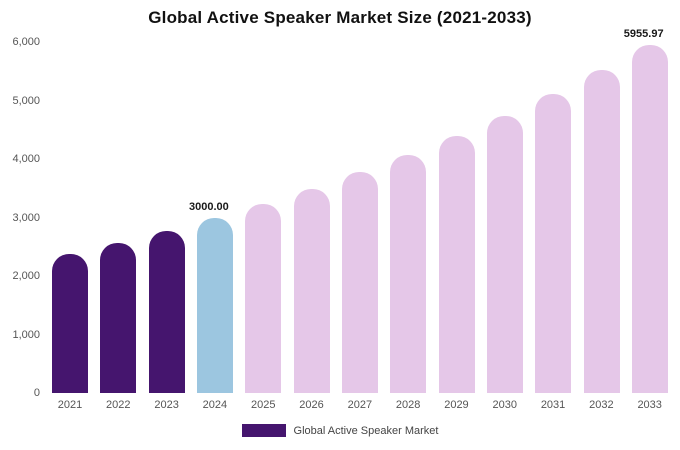 The width and height of the screenshot is (680, 450). What do you see at coordinates (408, 405) in the screenshot?
I see `x-tick-label: 2028` at bounding box center [408, 405].